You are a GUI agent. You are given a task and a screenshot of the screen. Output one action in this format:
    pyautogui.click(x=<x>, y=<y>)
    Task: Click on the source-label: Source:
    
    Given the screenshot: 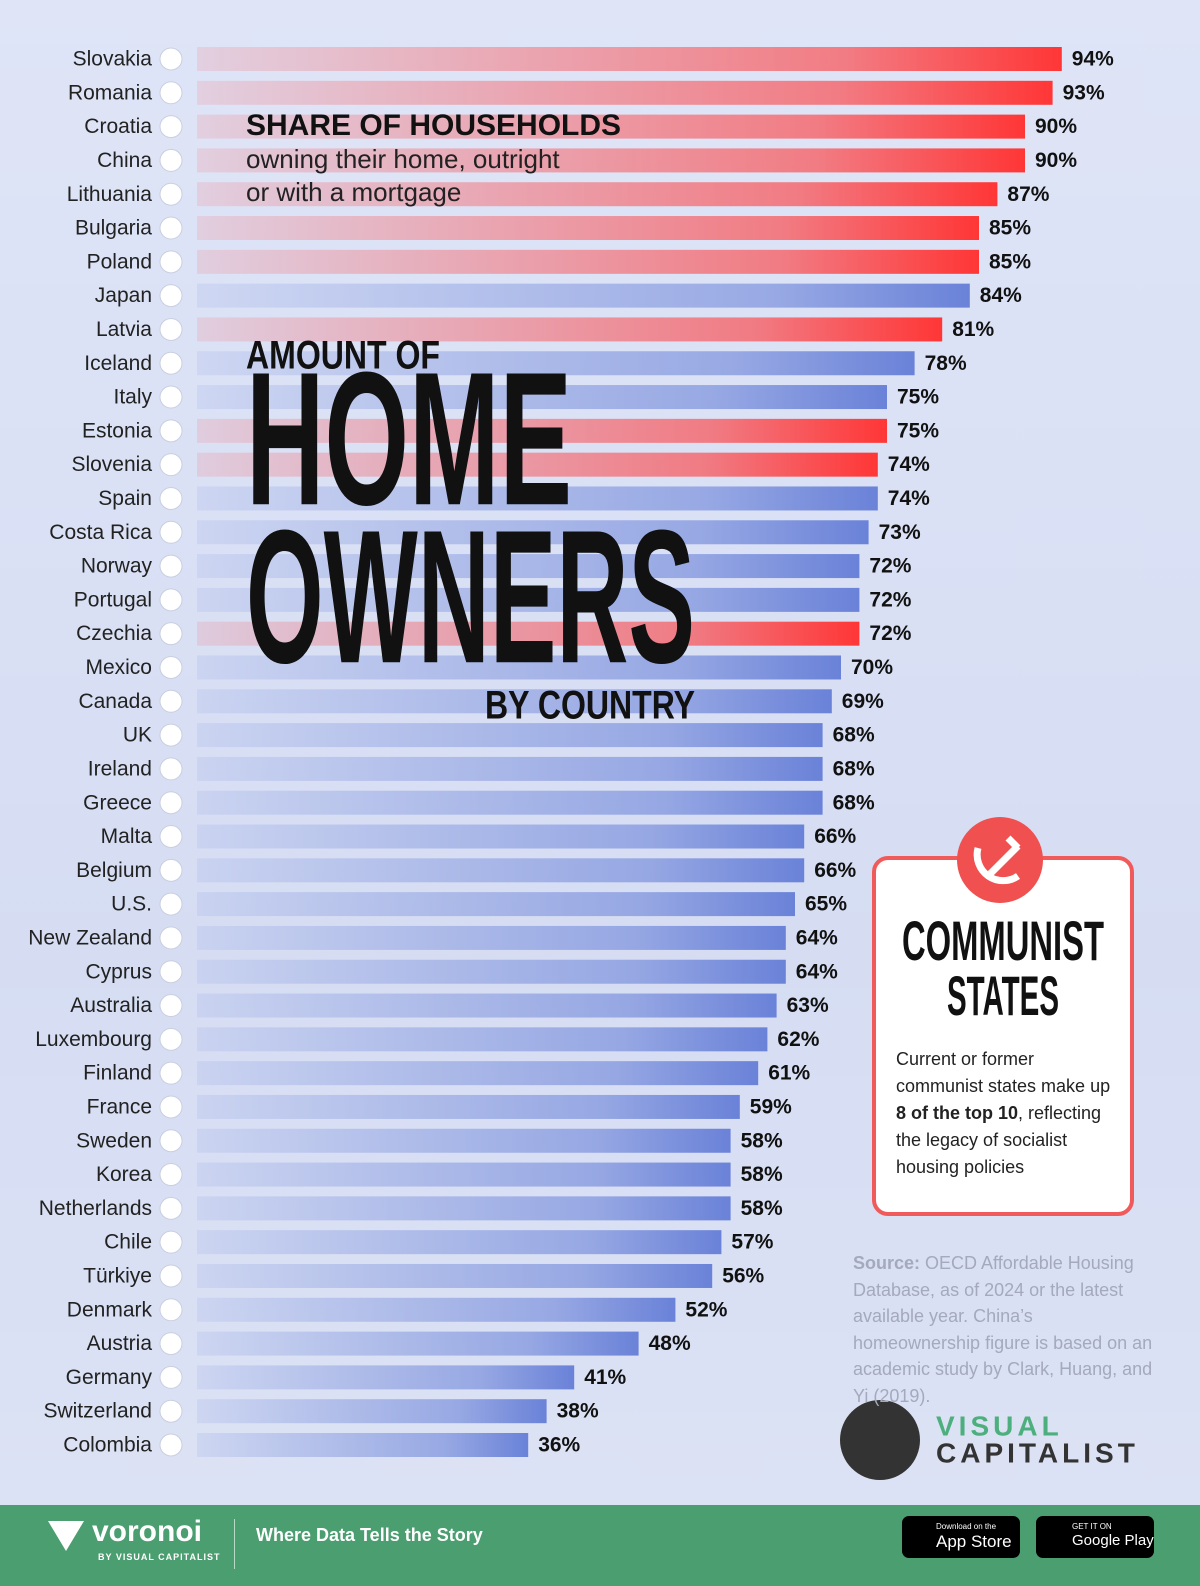 What is the action you would take?
    pyautogui.click(x=887, y=1263)
    